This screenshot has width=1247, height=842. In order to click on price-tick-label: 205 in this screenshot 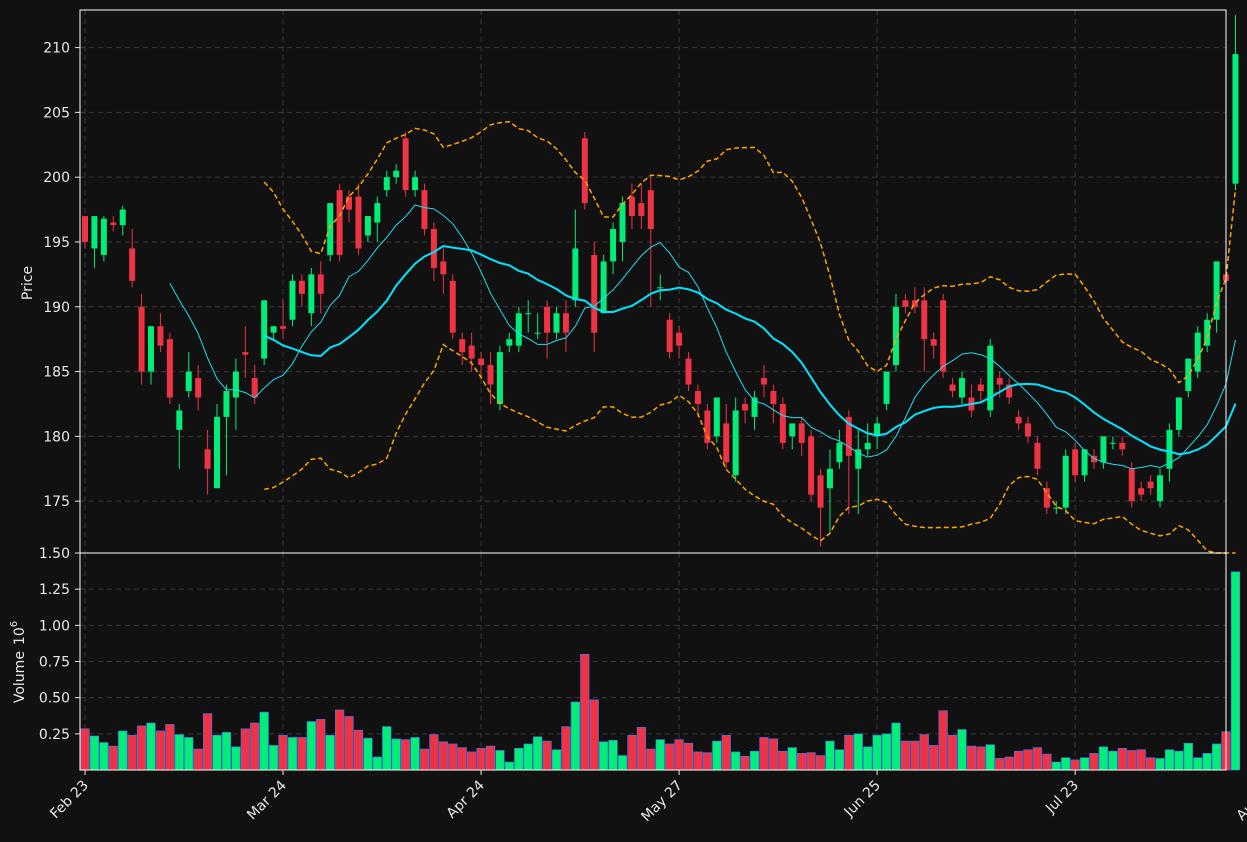, I will do `click(56, 113)`.